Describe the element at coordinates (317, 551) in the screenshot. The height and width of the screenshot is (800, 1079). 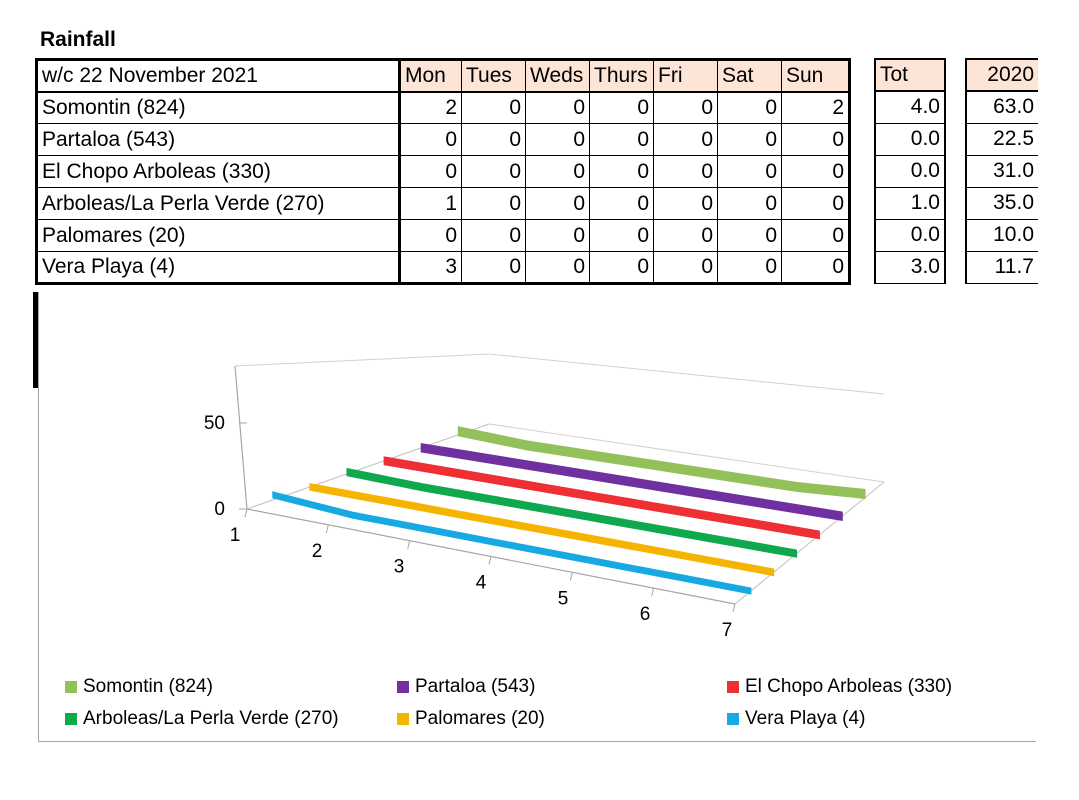
I see `x-tick-label: 2` at that location.